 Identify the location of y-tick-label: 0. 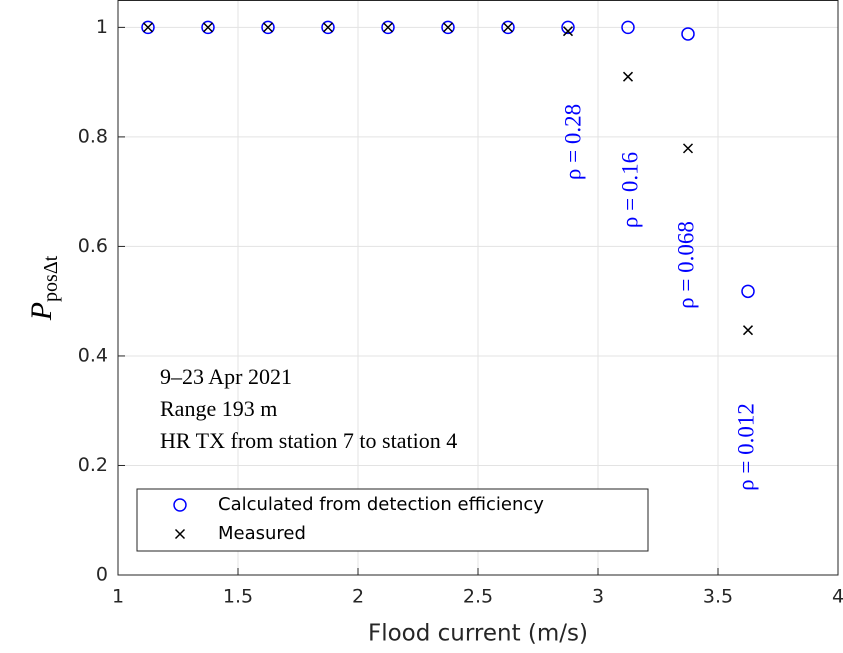
(102, 575).